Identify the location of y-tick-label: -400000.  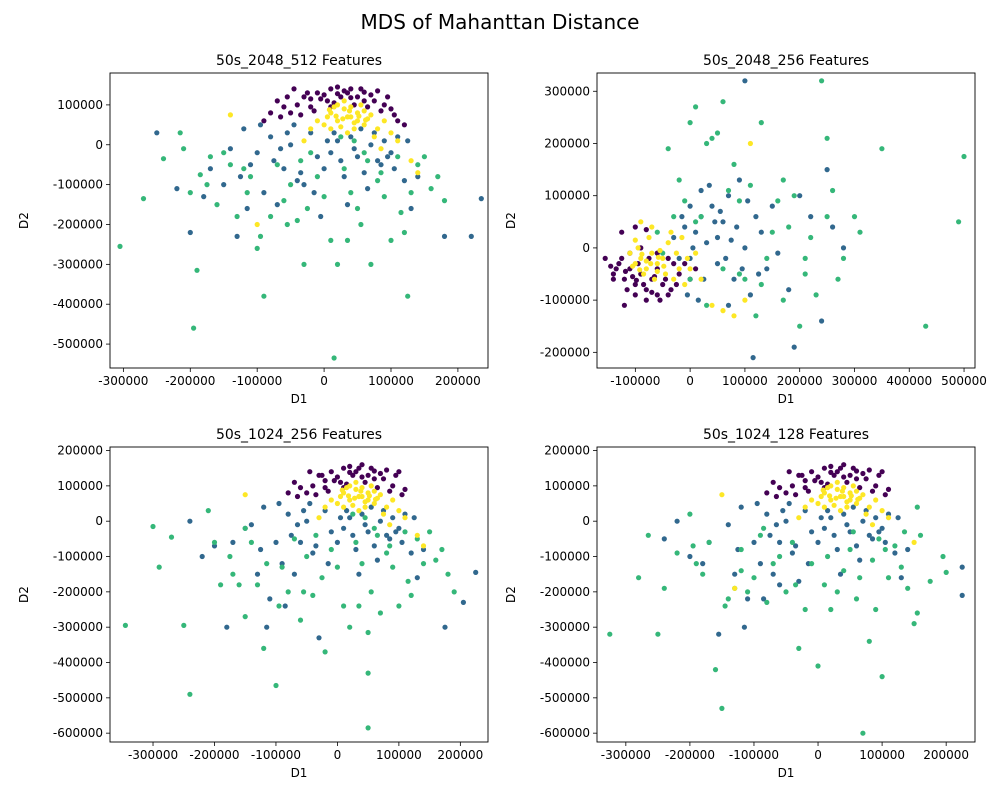
(78, 663).